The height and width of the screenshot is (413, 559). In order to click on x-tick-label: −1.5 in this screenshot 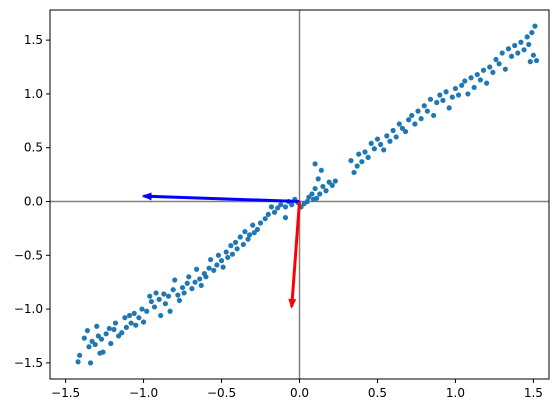, I will do `click(65, 393)`.